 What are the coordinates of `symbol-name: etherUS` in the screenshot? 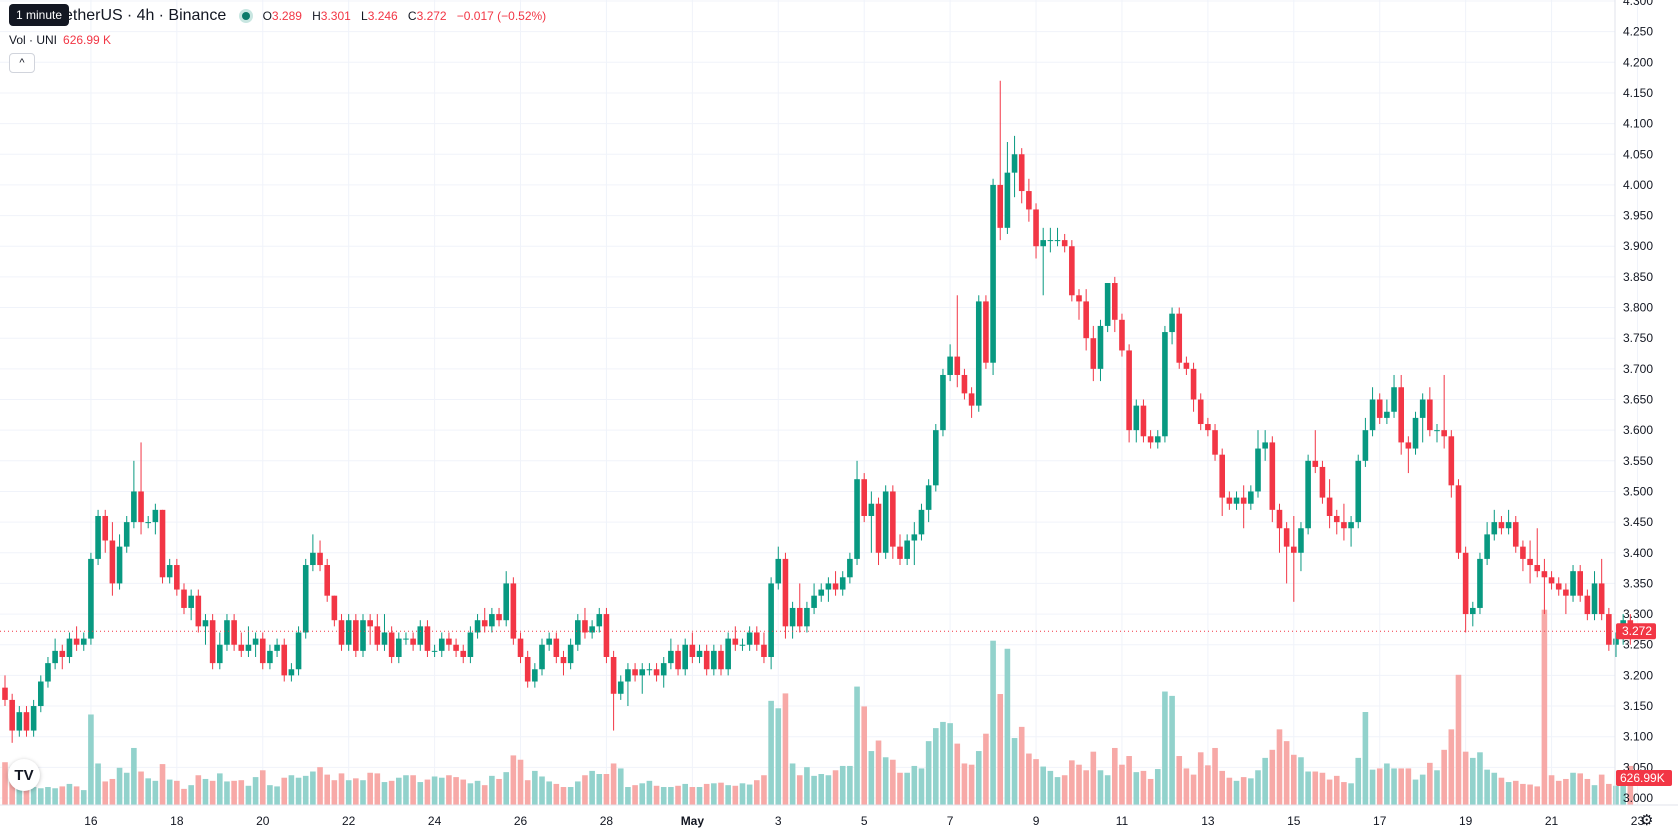 It's located at (93, 15).